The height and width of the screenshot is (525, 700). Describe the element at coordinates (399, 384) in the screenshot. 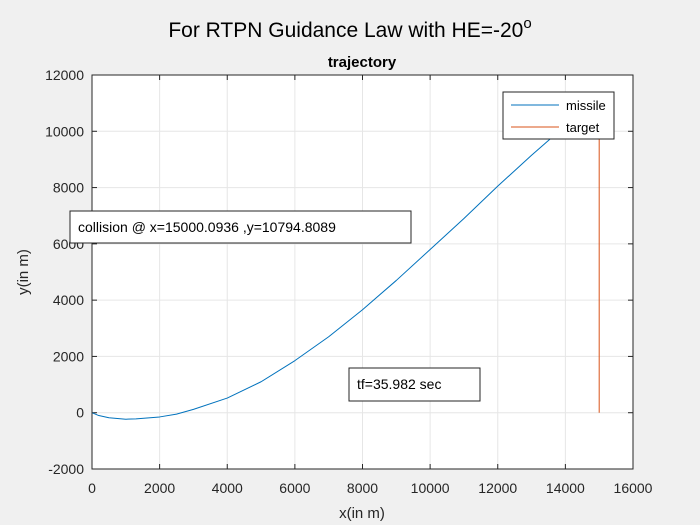

I see `annotation-tf-text: tf=35.982 sec` at that location.